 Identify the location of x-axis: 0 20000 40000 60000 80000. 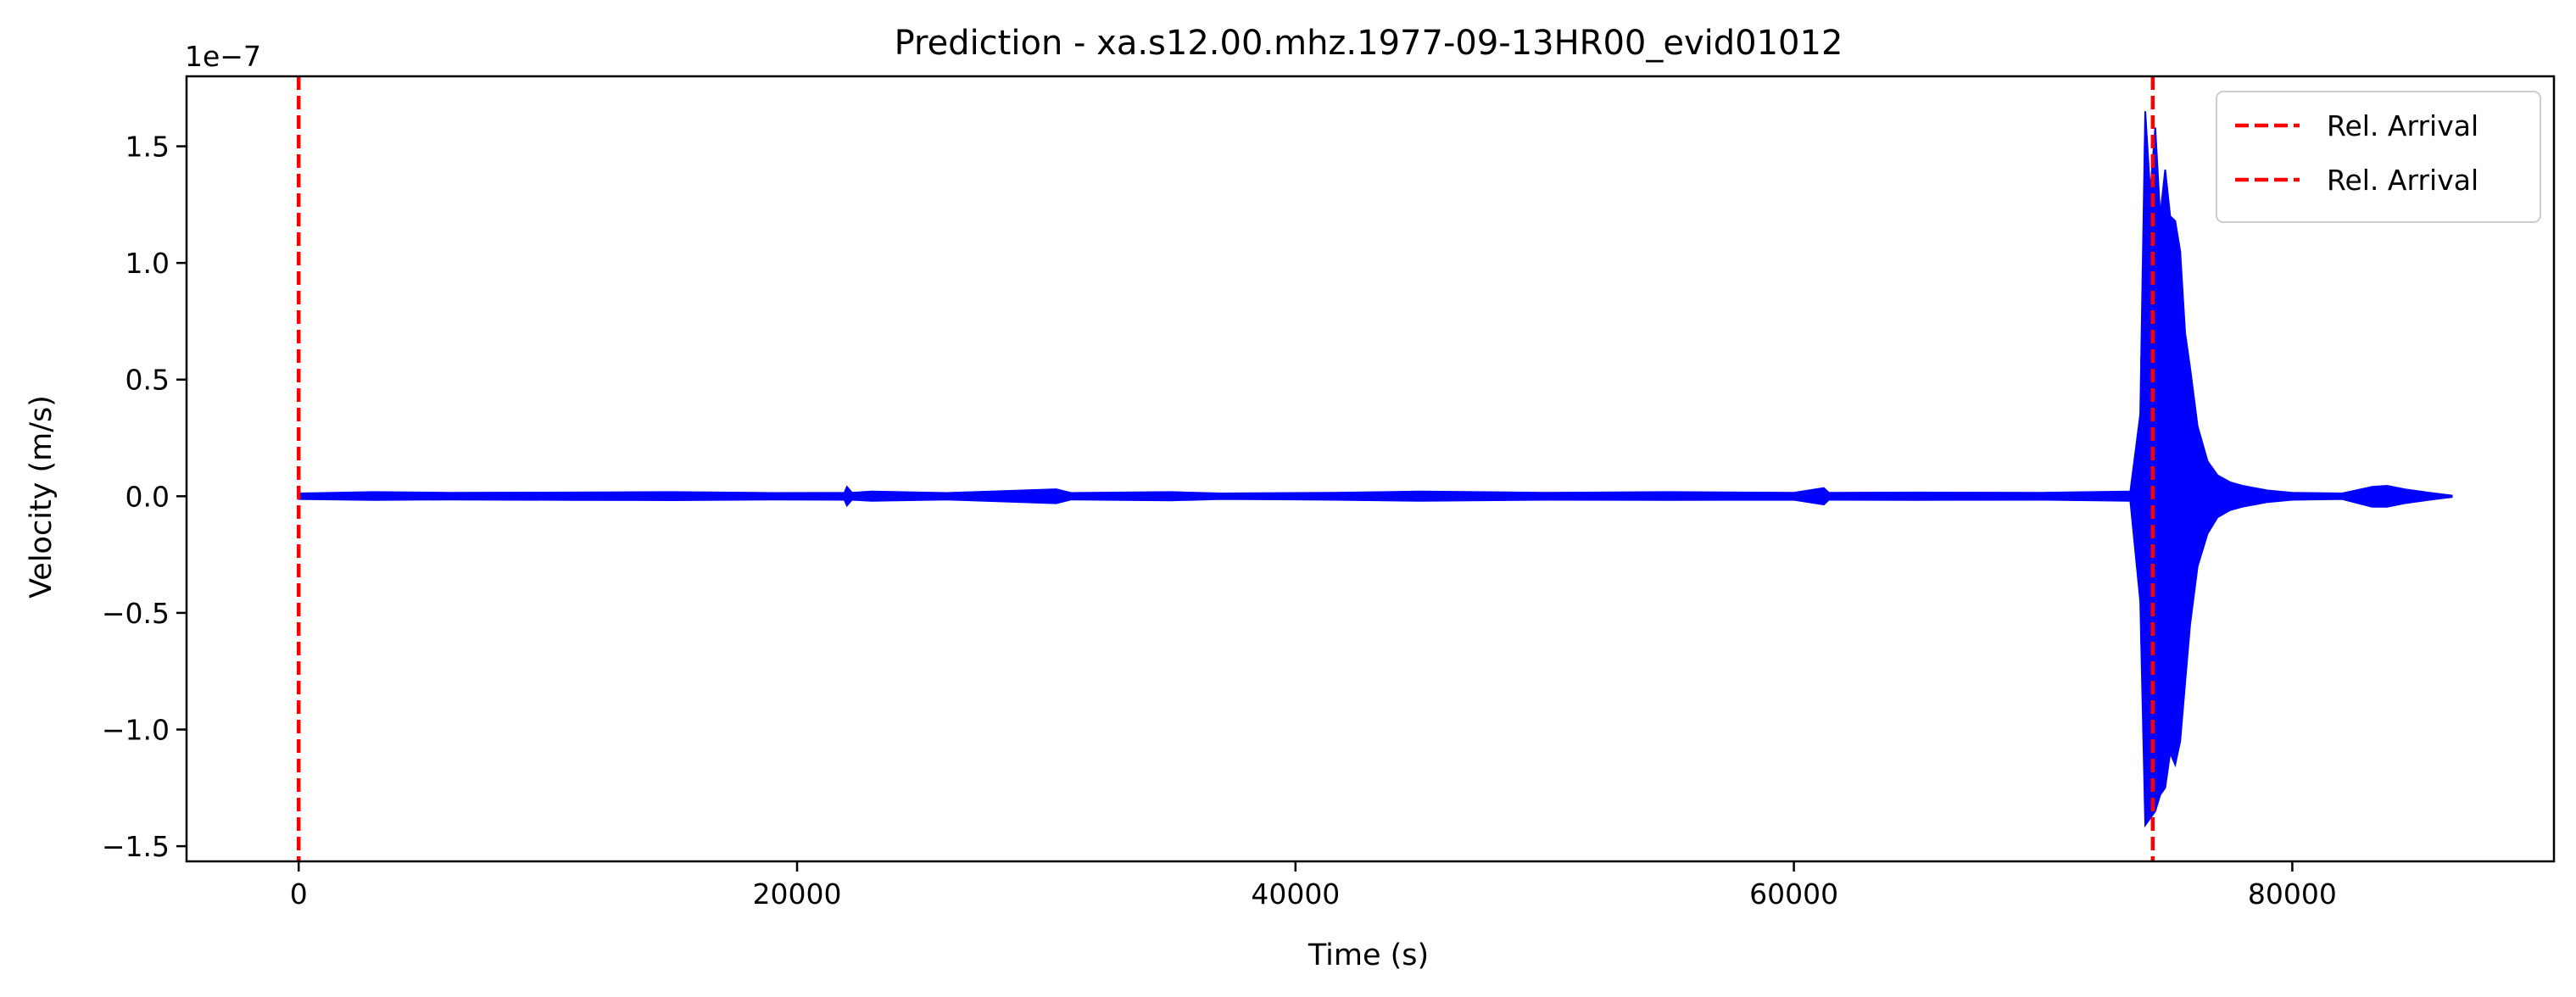
(1313, 886).